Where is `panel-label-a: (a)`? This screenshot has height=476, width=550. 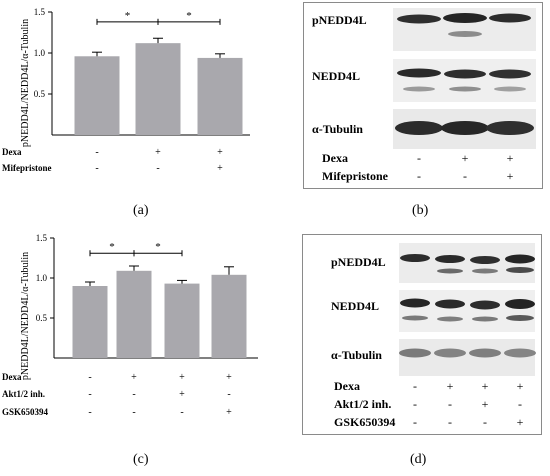 panel-label-a: (a) is located at coordinates (141, 210).